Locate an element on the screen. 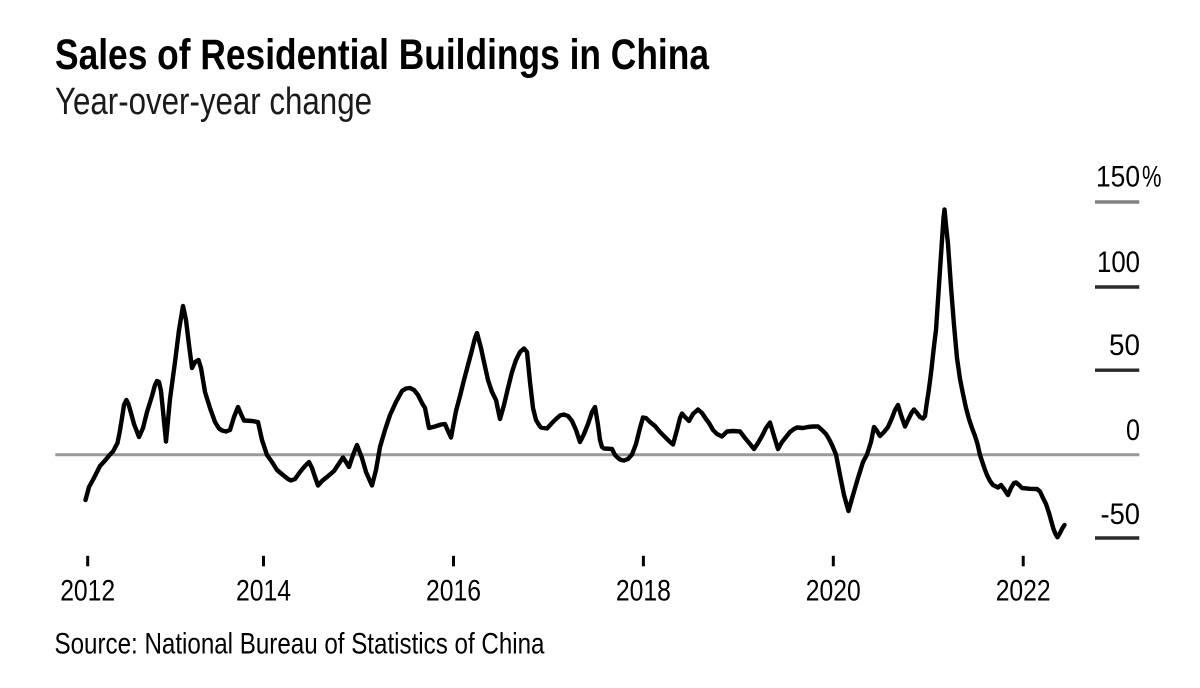 This screenshot has height=688, width=1200. svg-text: 2020 is located at coordinates (833, 590).